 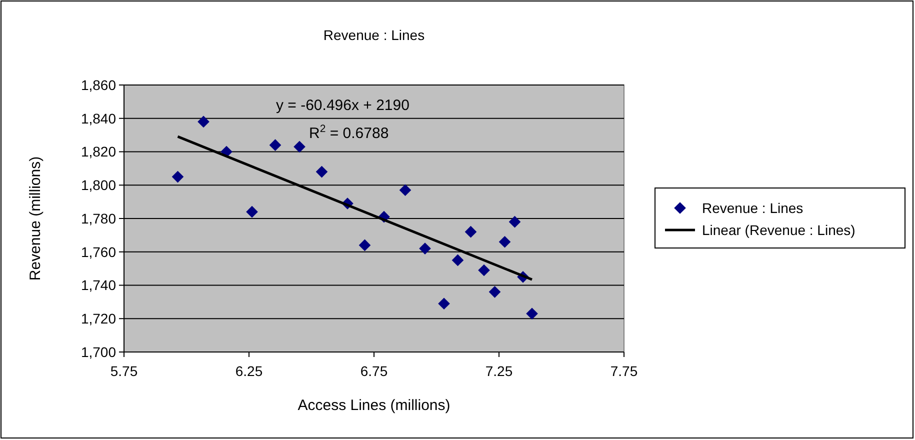 What do you see at coordinates (374, 371) in the screenshot?
I see `x-tick-label: 6.75` at bounding box center [374, 371].